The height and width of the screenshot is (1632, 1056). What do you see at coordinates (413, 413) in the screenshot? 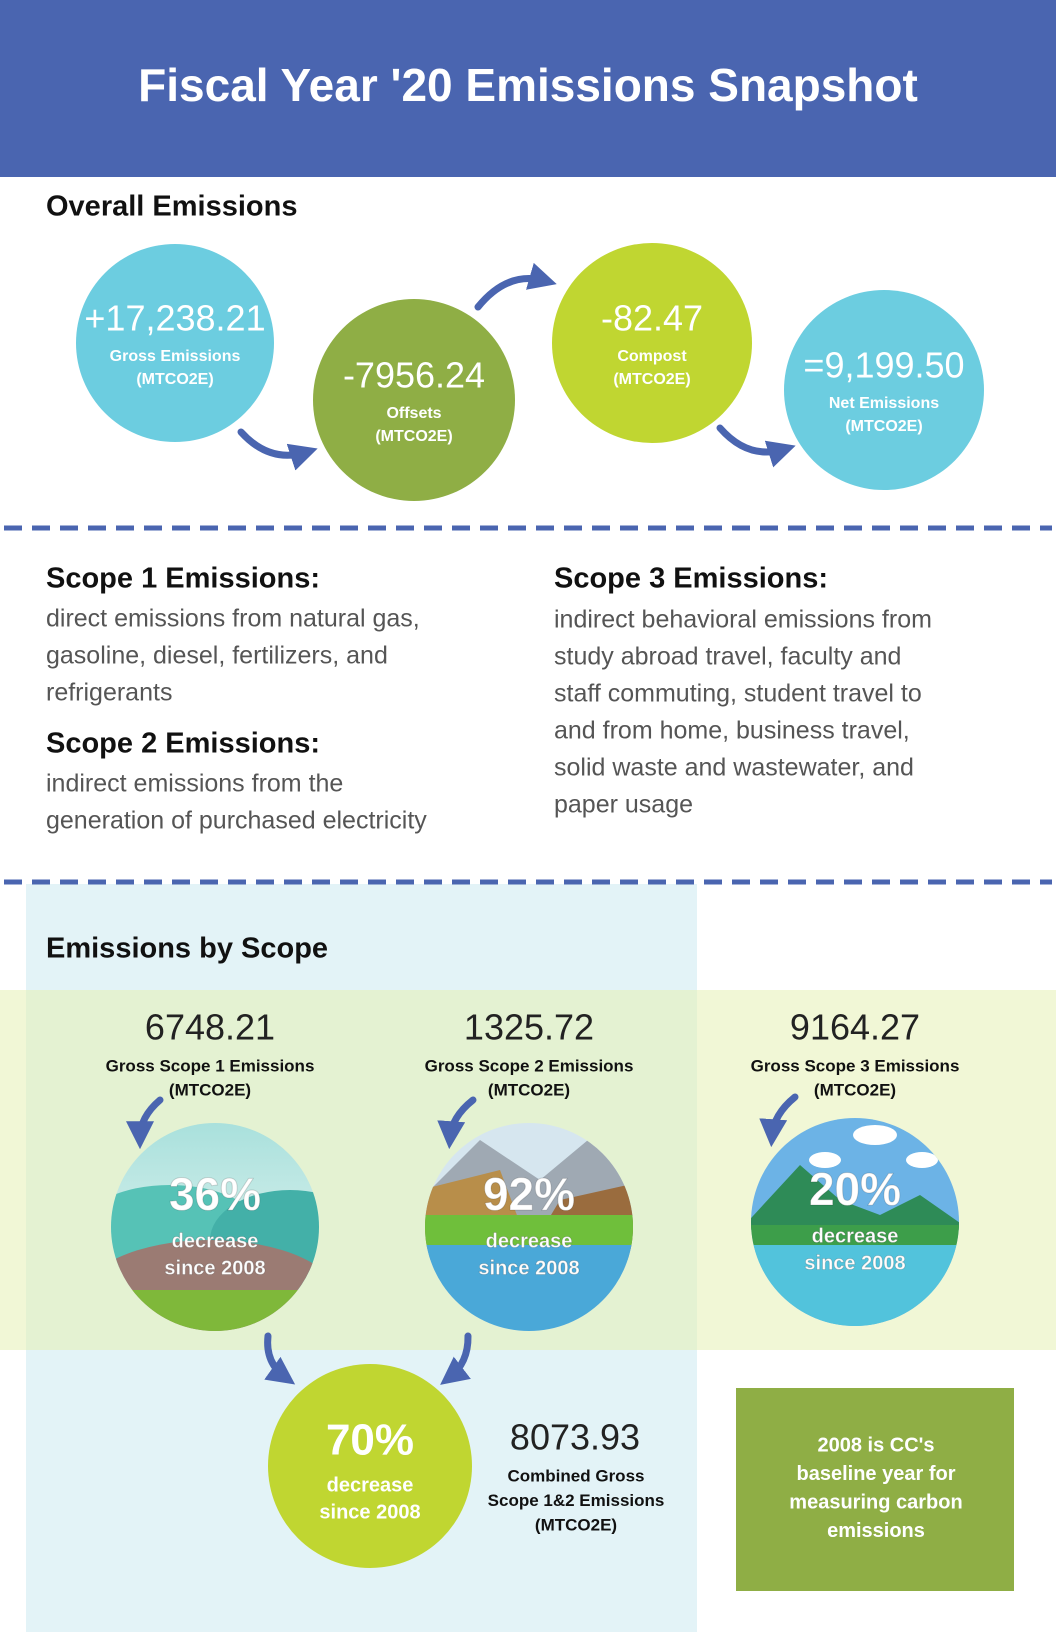
I see `emission-label: Offsets` at bounding box center [413, 413].